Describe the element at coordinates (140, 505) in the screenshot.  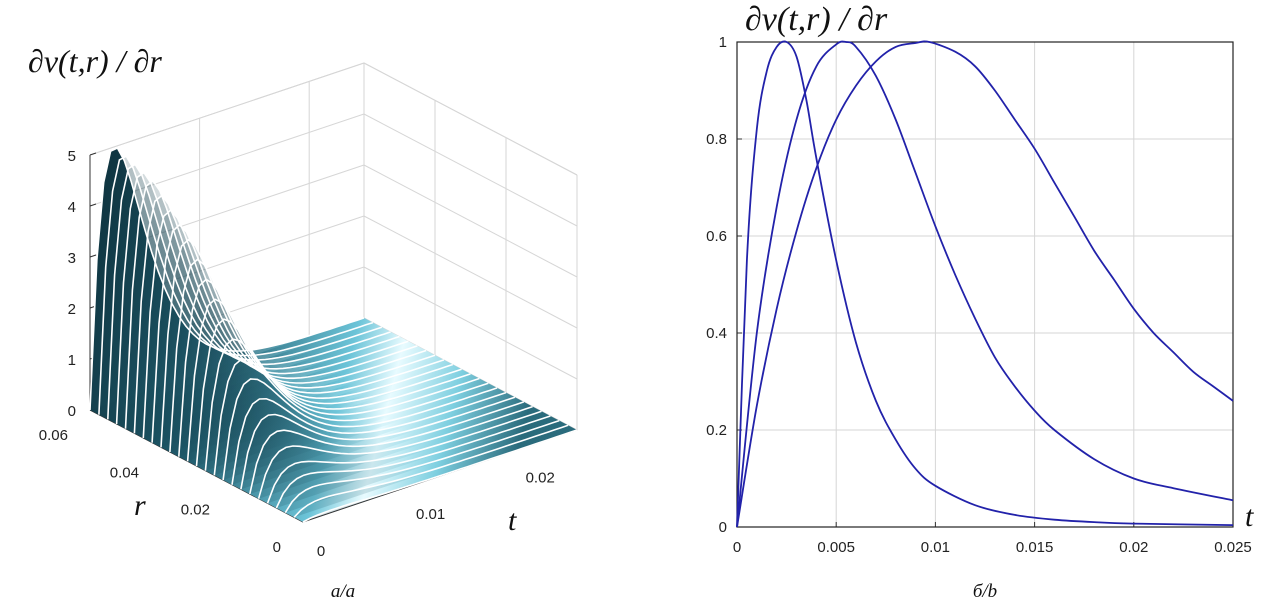
I see `r-axis-label: r` at that location.